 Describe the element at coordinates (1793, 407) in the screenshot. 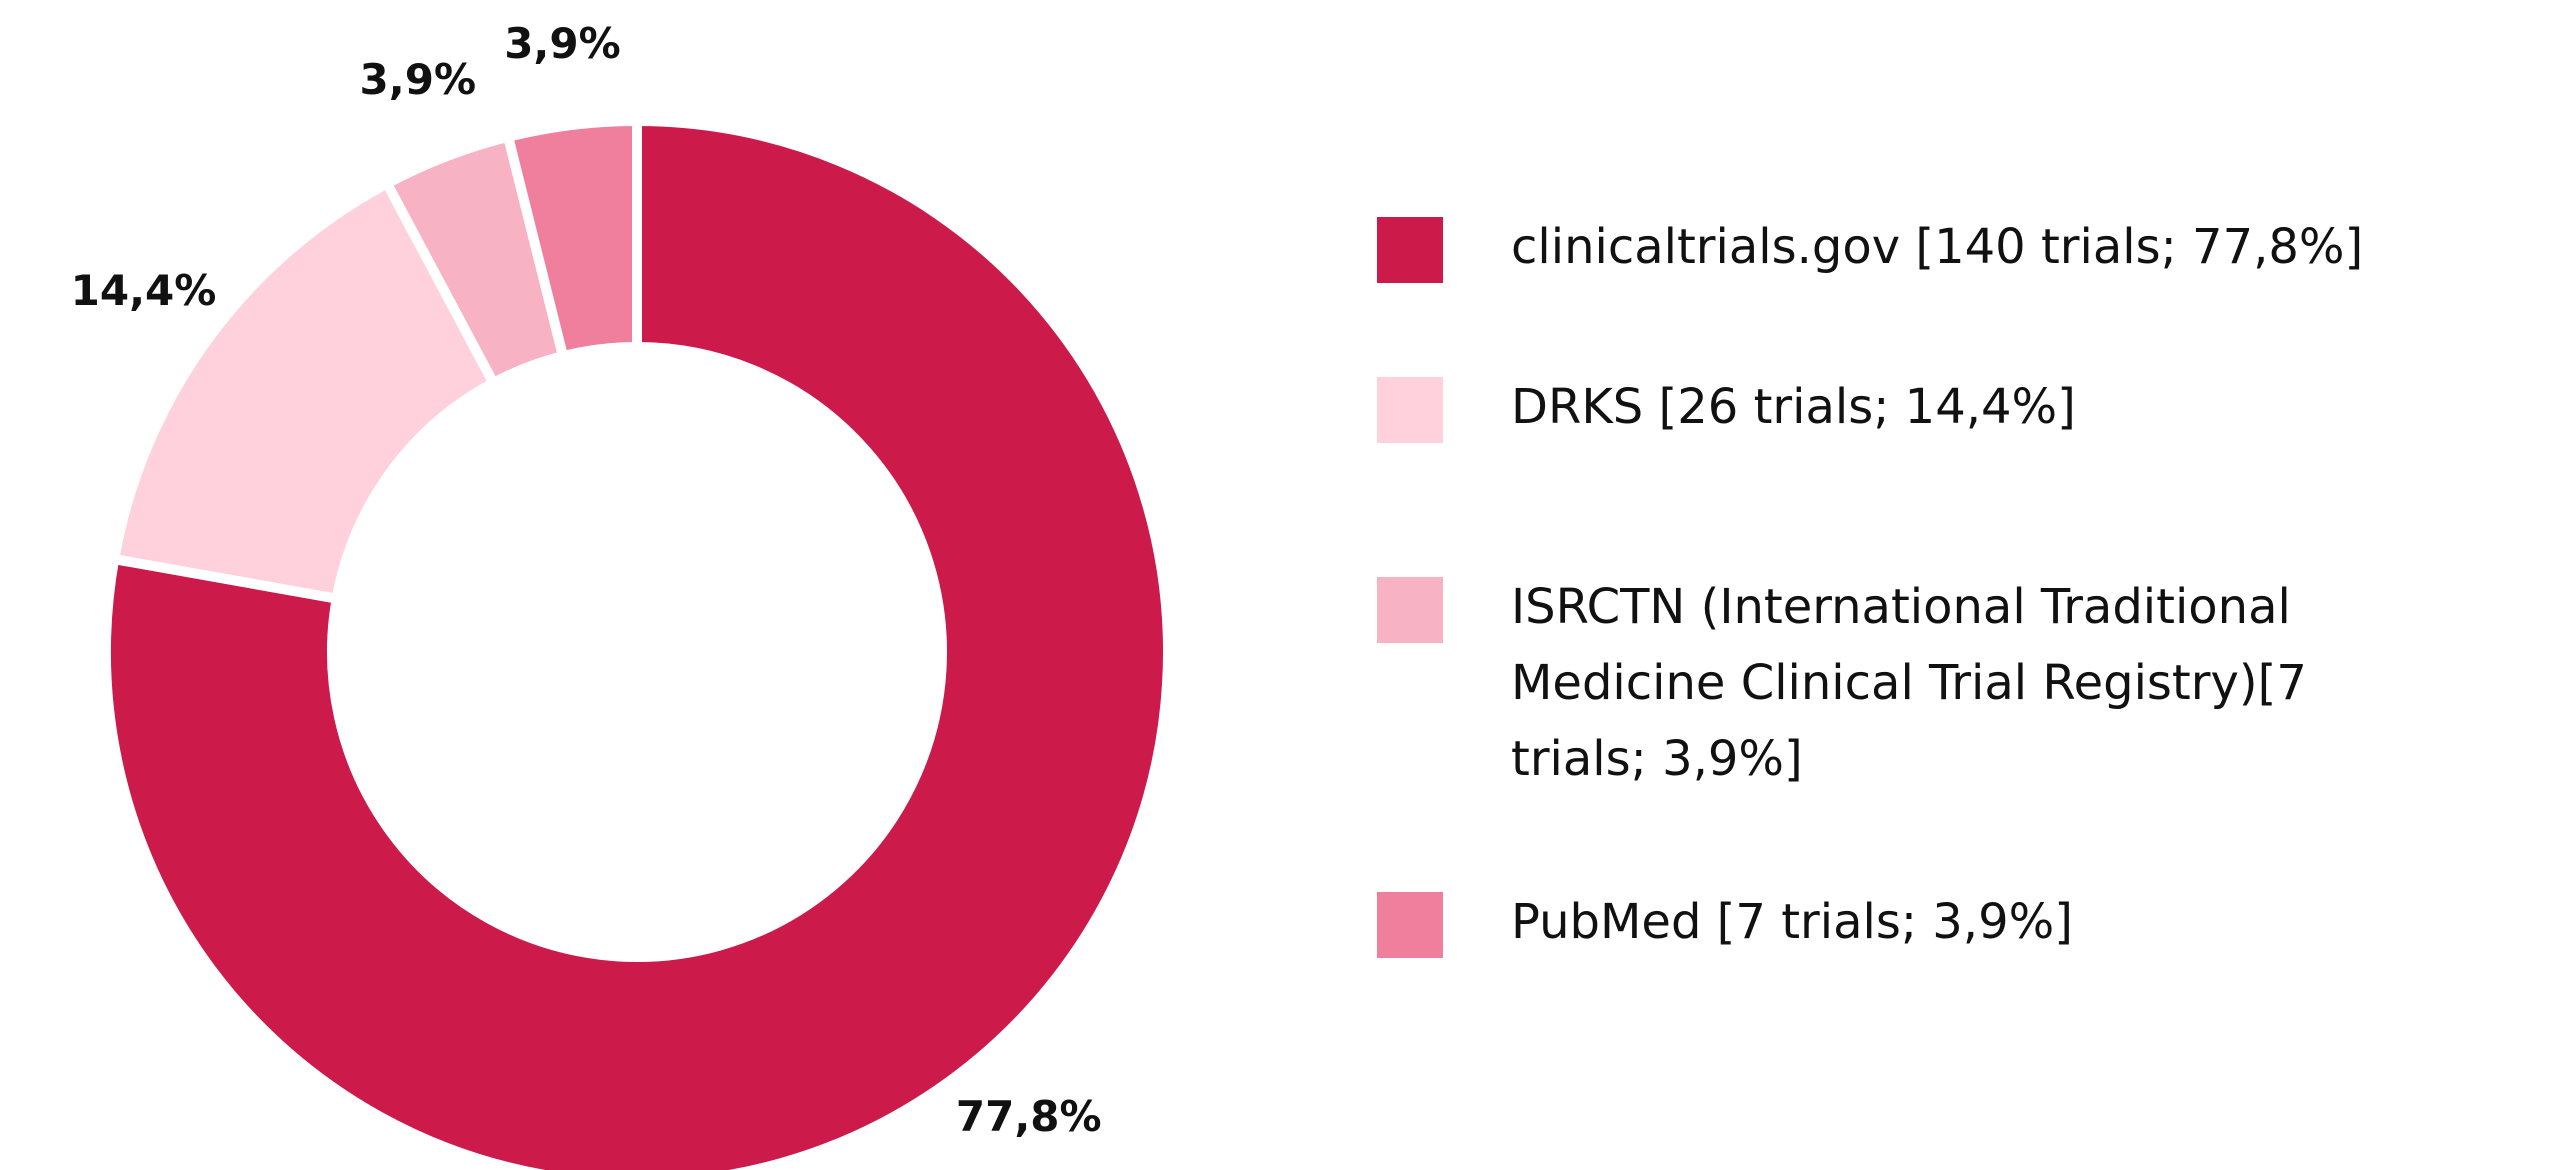

I see `legend-label: DRKS [26 trials; 14,4%]` at that location.